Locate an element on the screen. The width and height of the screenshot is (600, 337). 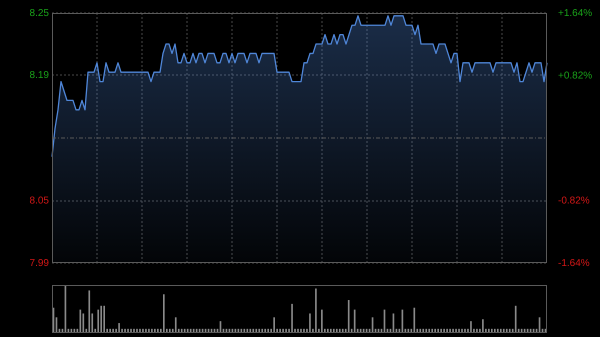
y2-tick-label: -0.82% is located at coordinates (574, 200).